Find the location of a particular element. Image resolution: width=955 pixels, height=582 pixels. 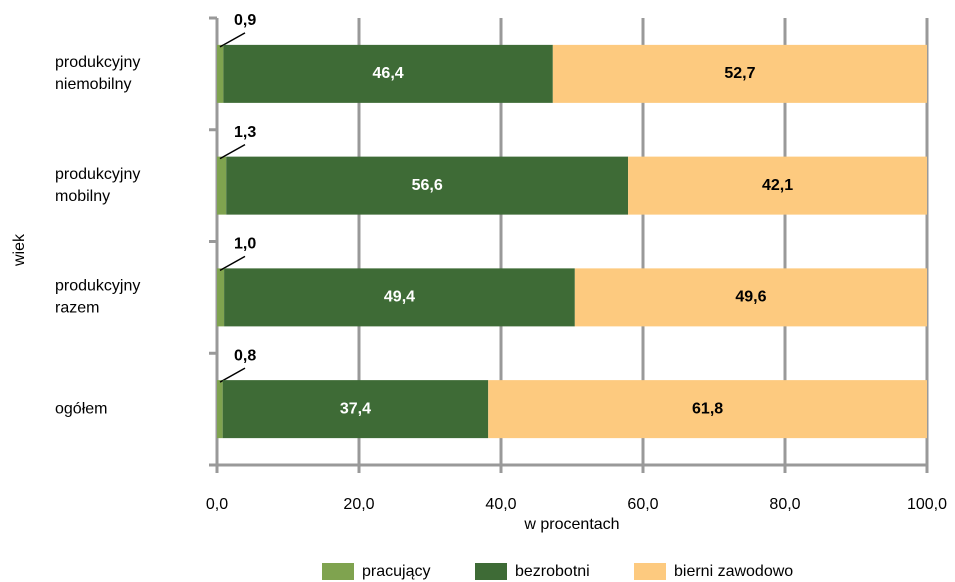

x-tick-label: 0,0 is located at coordinates (217, 504).